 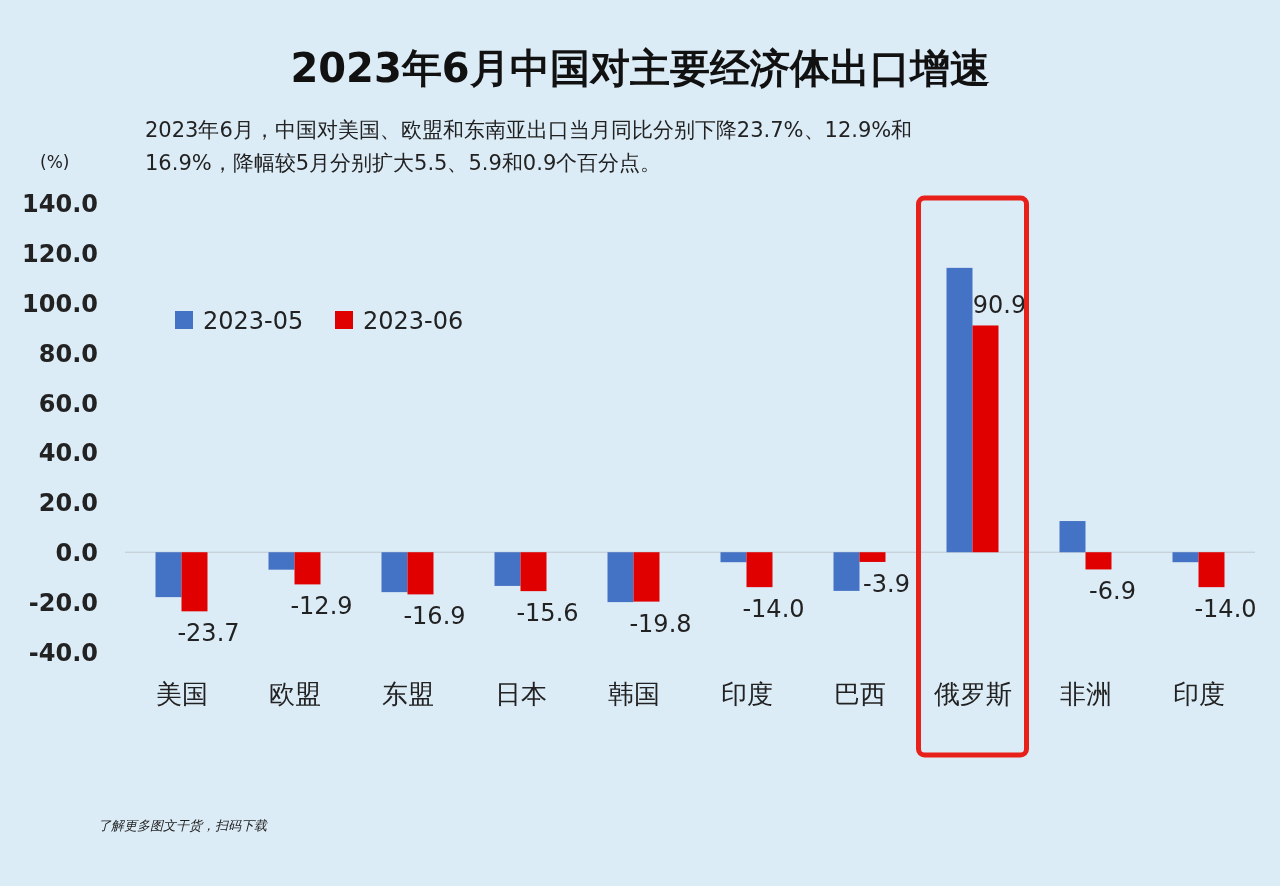 What do you see at coordinates (63, 653) in the screenshot?
I see `y-tick-label: -40.0` at bounding box center [63, 653].